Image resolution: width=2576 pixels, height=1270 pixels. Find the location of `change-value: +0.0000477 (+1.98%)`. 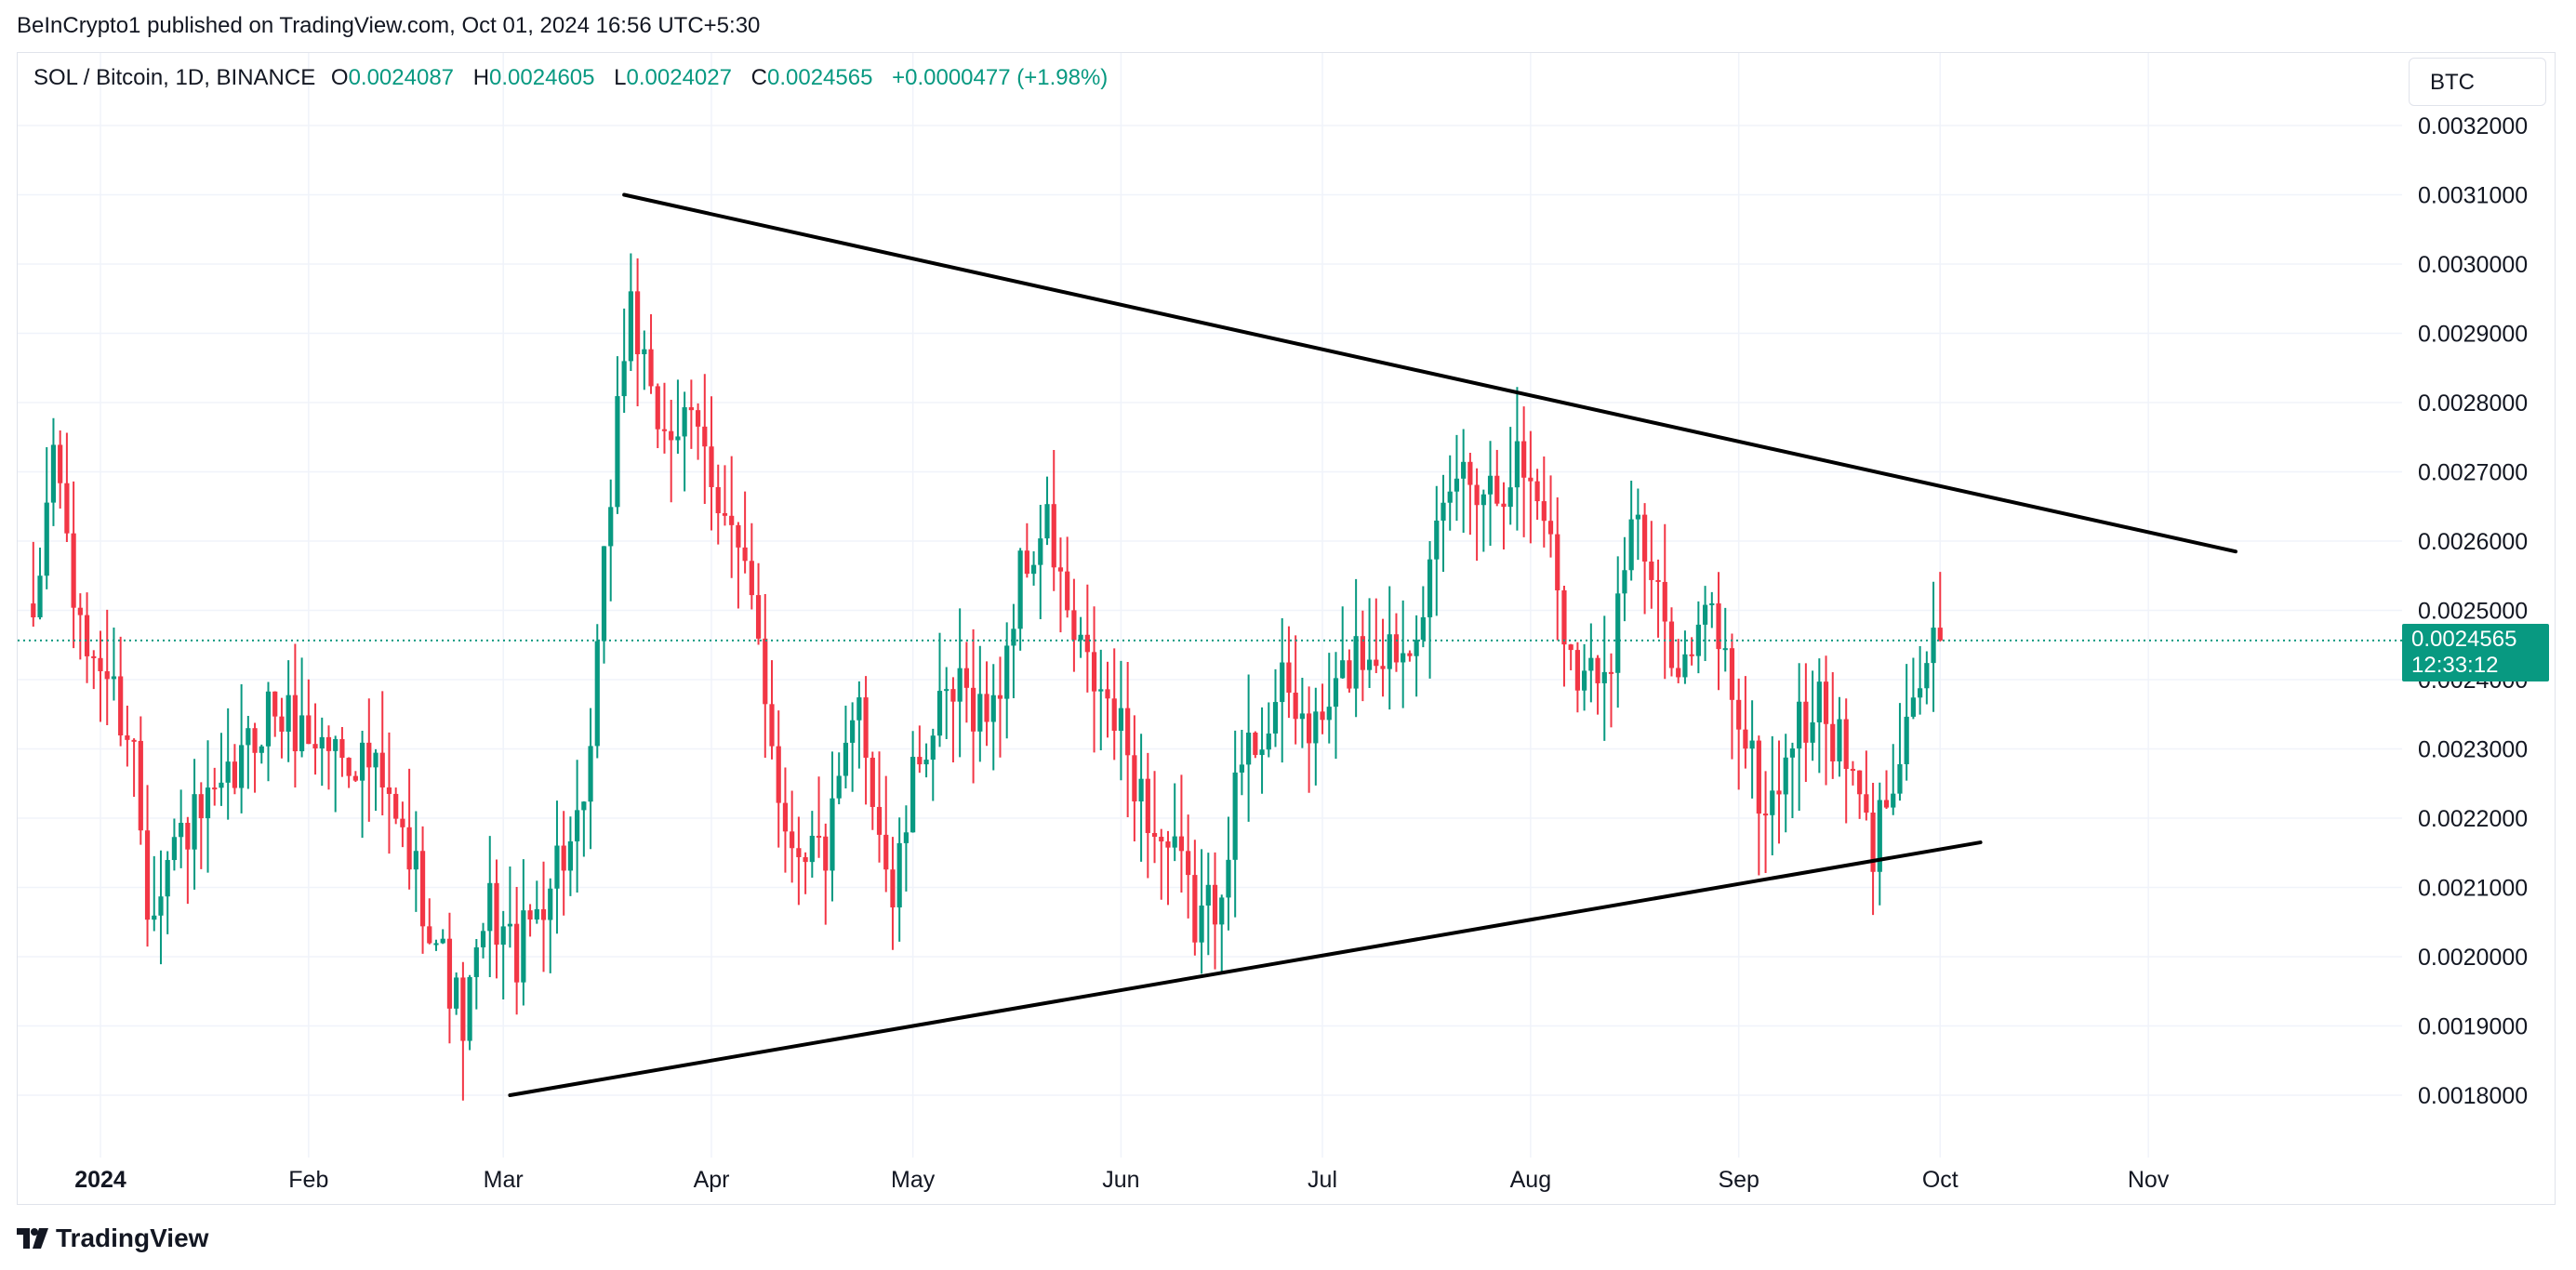

change-value: +0.0000477 (+1.98%) is located at coordinates (1000, 77).